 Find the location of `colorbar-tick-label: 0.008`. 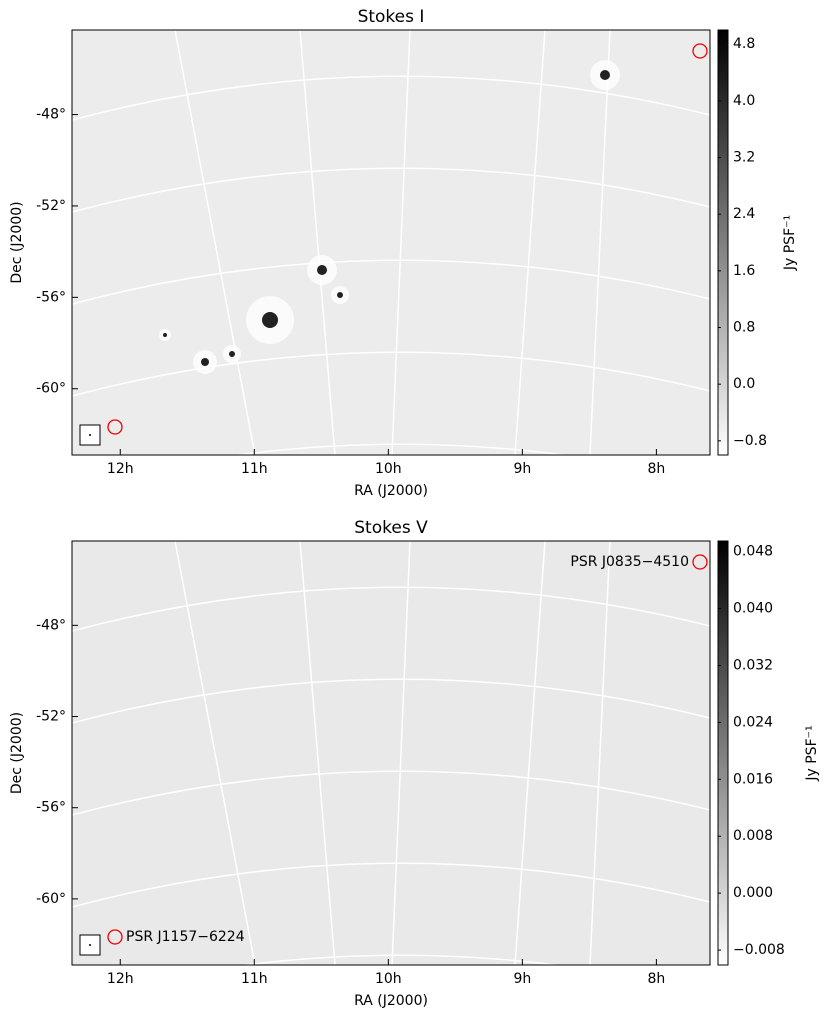

colorbar-tick-label: 0.008 is located at coordinates (753, 836).